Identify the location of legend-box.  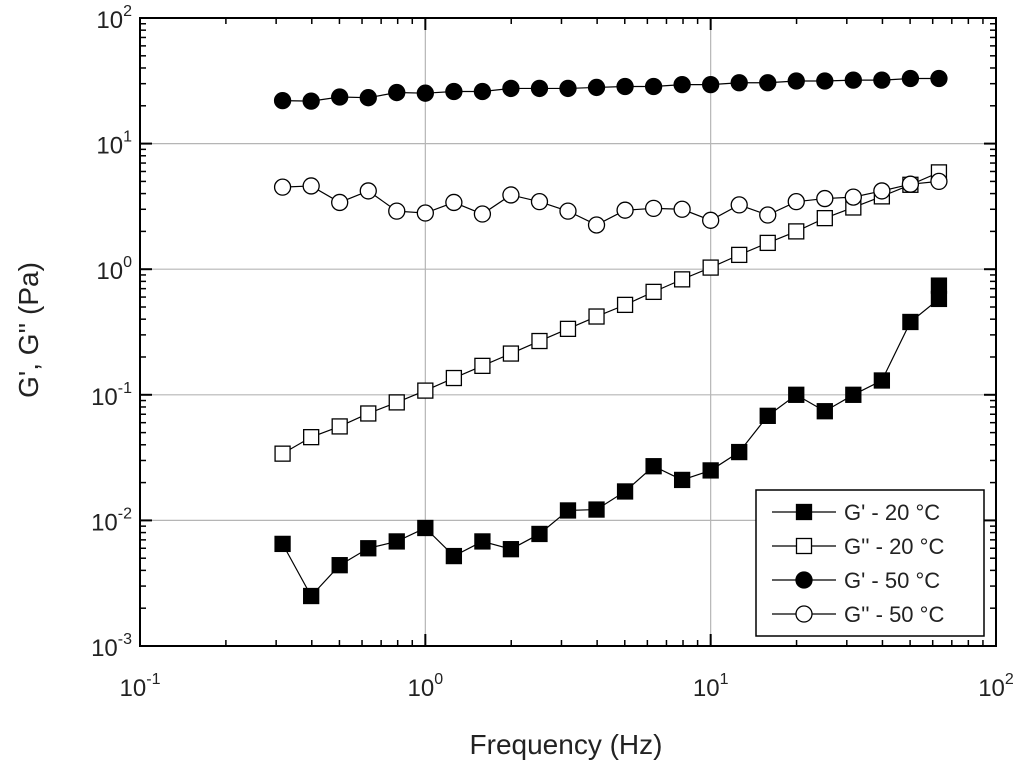
(870, 563).